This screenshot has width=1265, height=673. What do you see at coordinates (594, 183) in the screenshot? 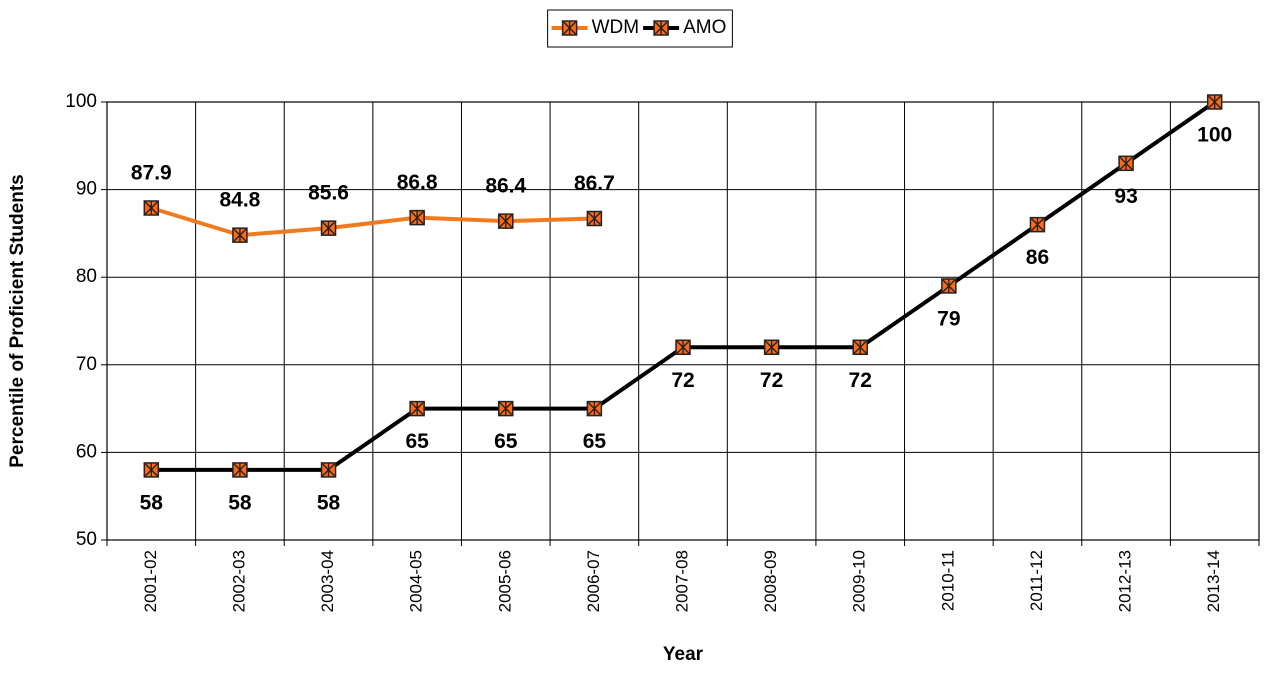
I see `data-label: 86.7` at bounding box center [594, 183].